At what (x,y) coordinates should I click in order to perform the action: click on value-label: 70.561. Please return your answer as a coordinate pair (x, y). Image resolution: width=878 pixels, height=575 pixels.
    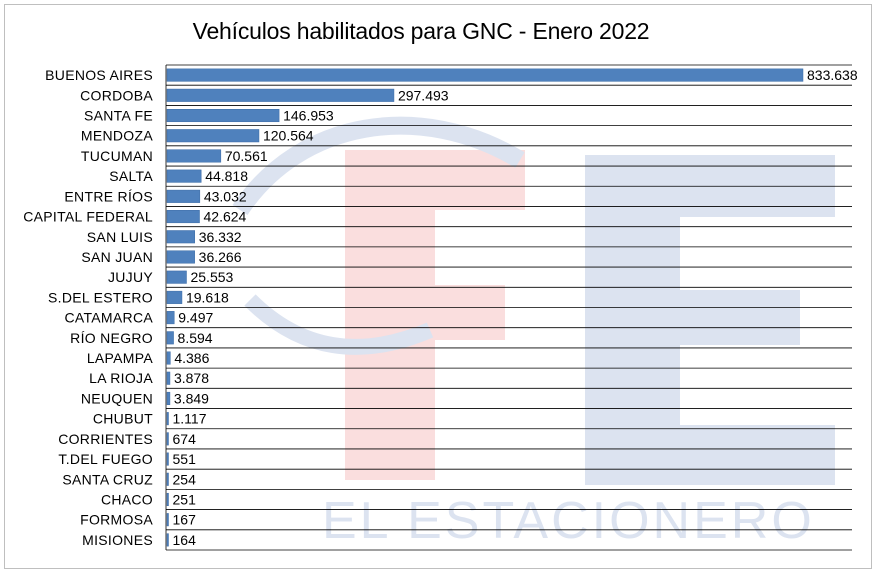
    Looking at the image, I should click on (246, 156).